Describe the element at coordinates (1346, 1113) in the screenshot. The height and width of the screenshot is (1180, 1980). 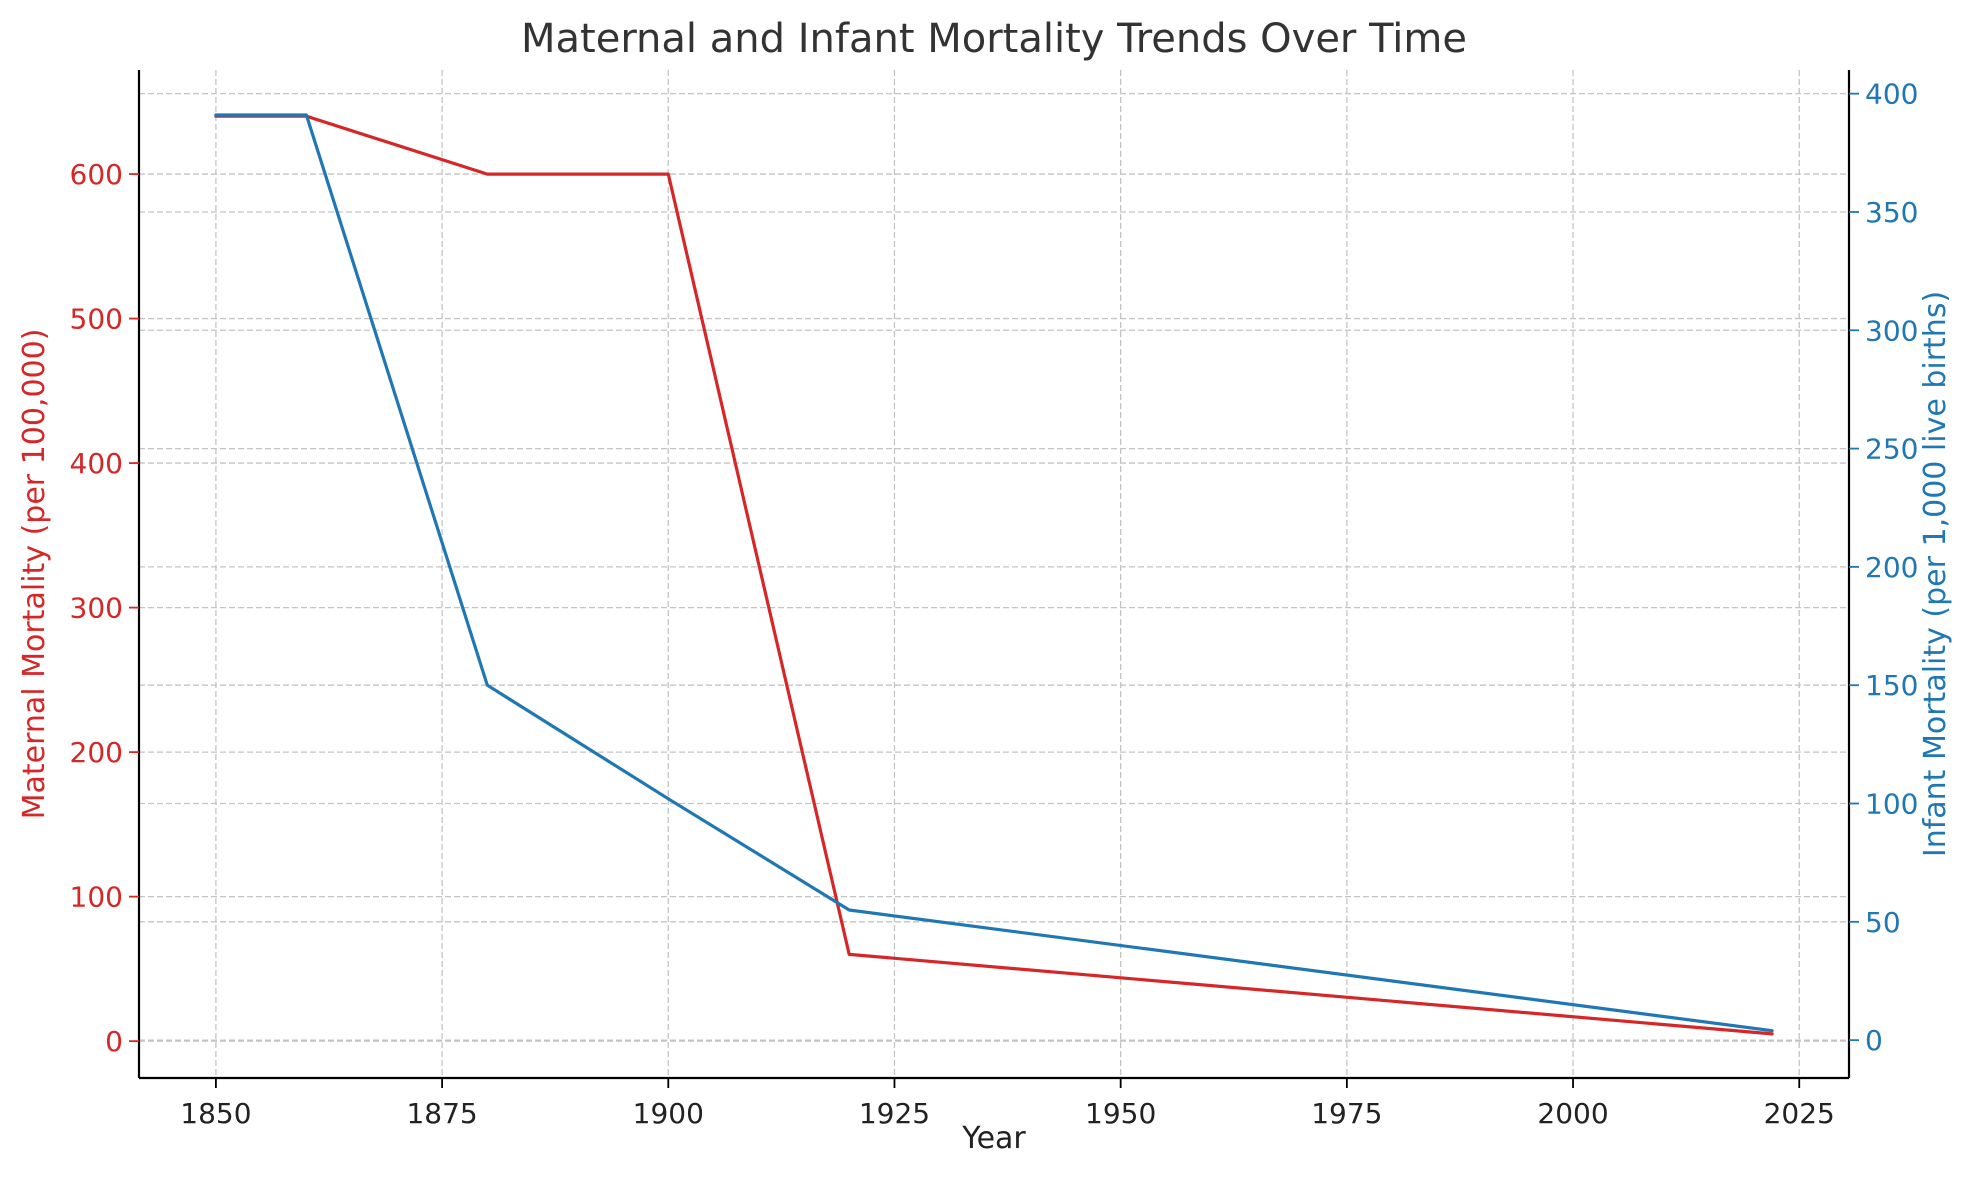
I see `x-tick-label: 1975` at that location.